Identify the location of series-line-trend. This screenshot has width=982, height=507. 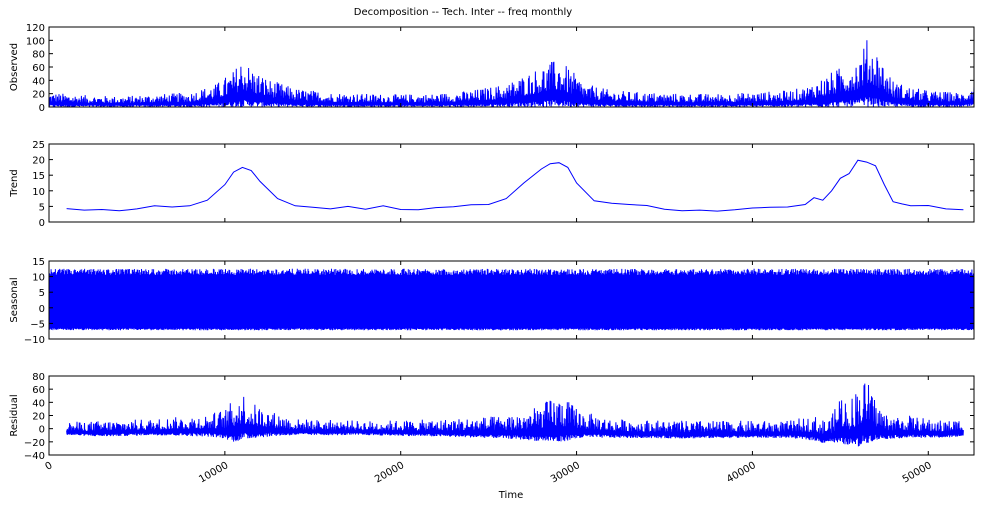
(515, 185).